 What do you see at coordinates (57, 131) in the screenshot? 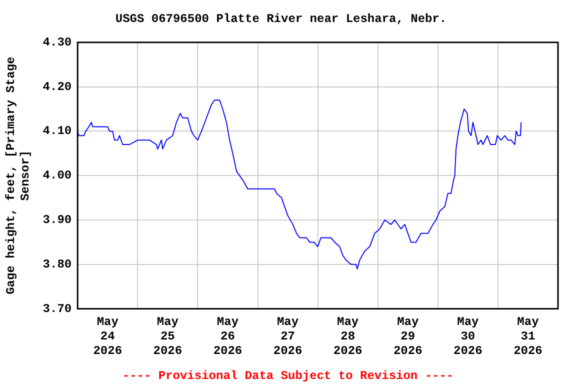
I see `y-tick-label: 4.10` at bounding box center [57, 131].